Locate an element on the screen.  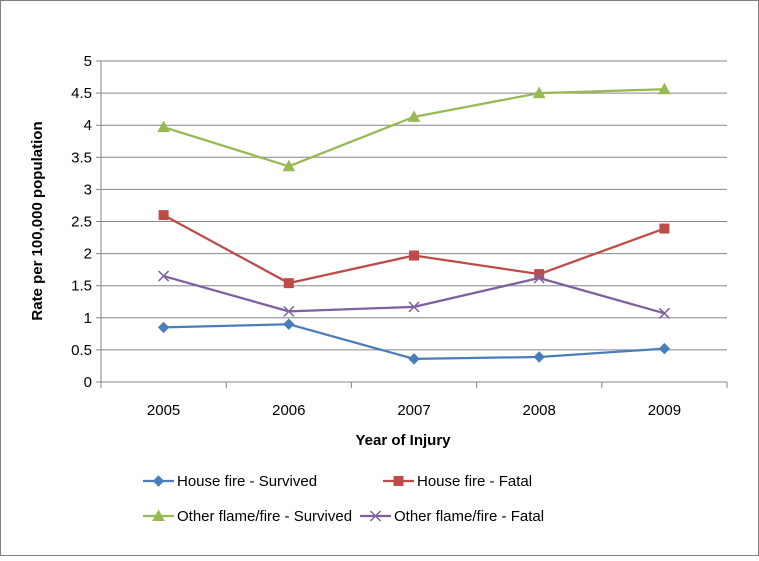
y-tick-label: 3 is located at coordinates (88, 189).